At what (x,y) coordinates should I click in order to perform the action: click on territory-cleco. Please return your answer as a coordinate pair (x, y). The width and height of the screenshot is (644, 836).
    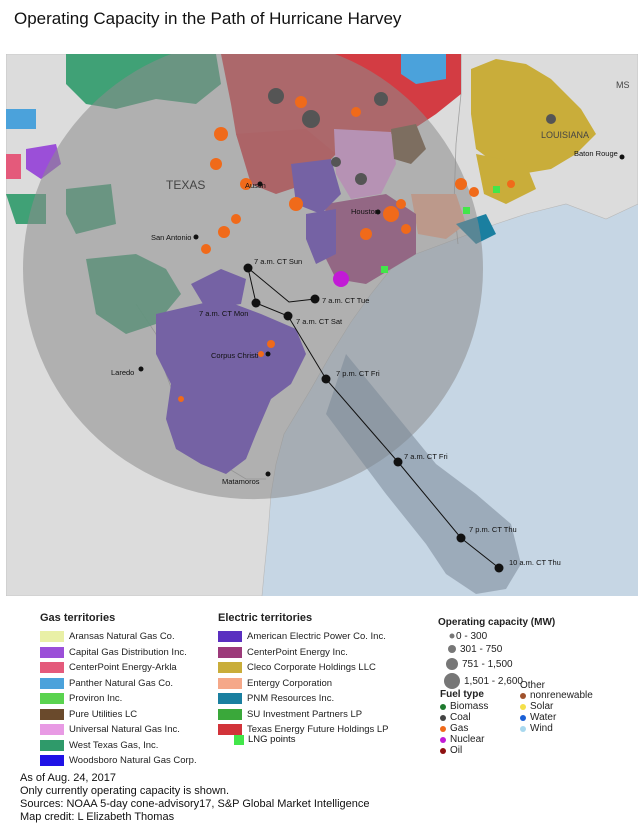
    Looking at the image, I should click on (533, 116).